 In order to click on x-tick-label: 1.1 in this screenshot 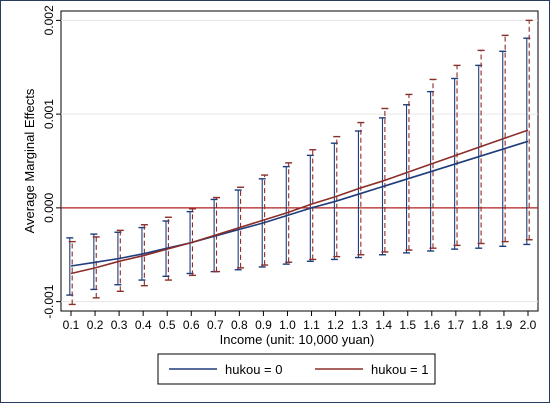, I will do `click(311, 325)`.